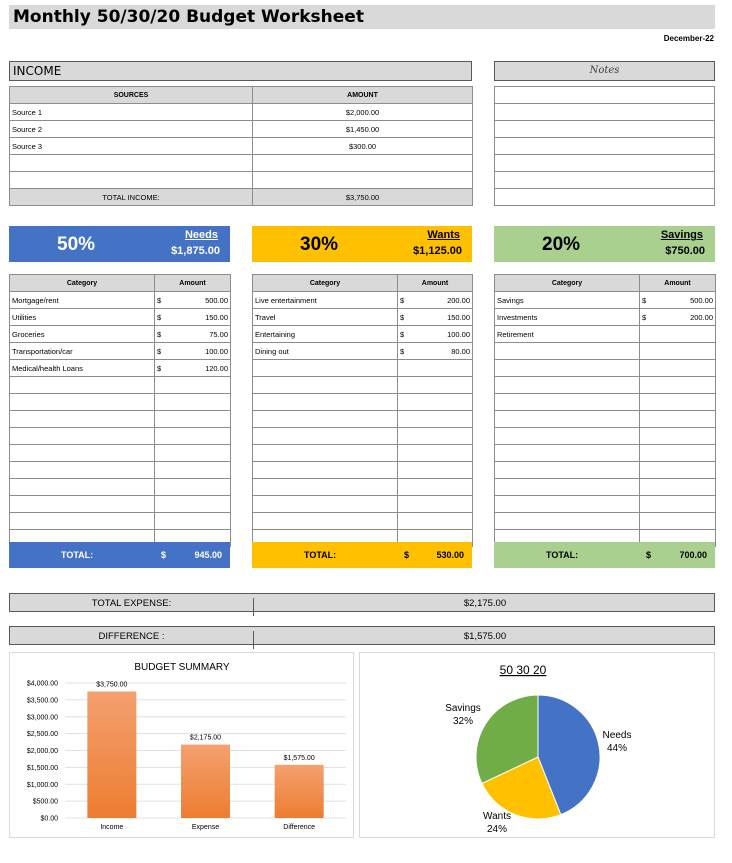  What do you see at coordinates (82, 351) in the screenshot?
I see `category-name: Transportation/car` at bounding box center [82, 351].